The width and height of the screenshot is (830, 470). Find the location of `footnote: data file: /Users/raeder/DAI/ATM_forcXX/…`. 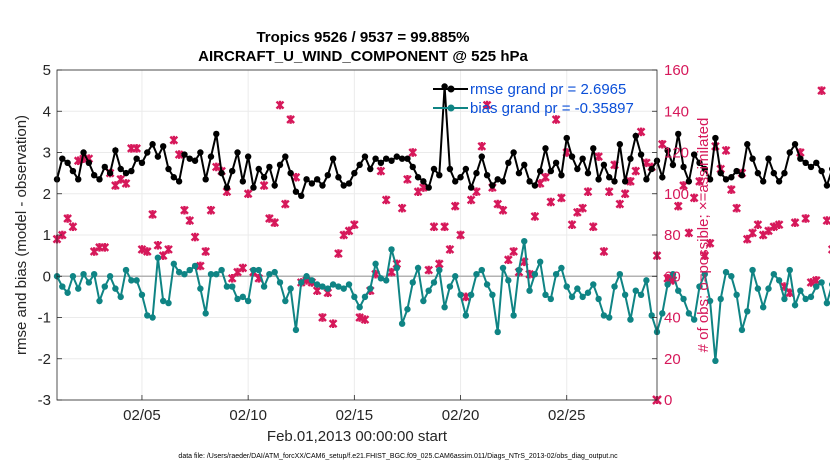

footnote: data file: /Users/raeder/DAI/ATM_forcXX/… is located at coordinates (398, 456).